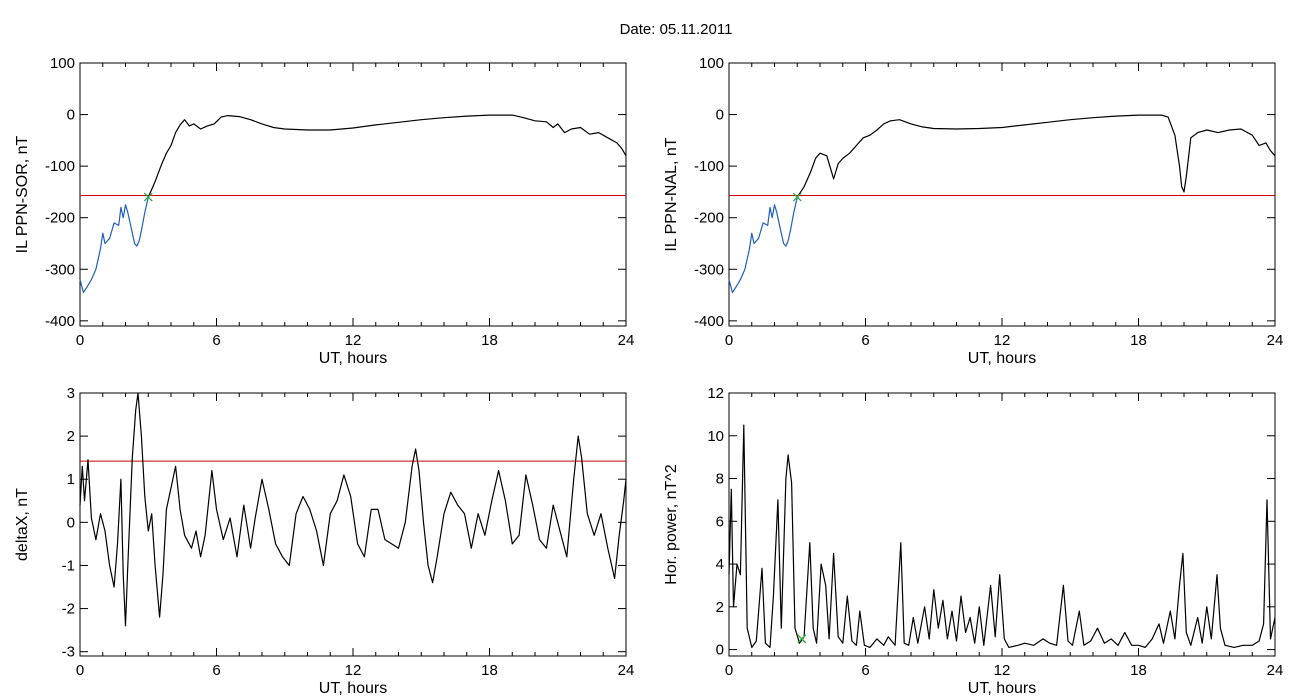 The image size is (1300, 700). I want to click on y-tick-label: 4, so click(720, 564).